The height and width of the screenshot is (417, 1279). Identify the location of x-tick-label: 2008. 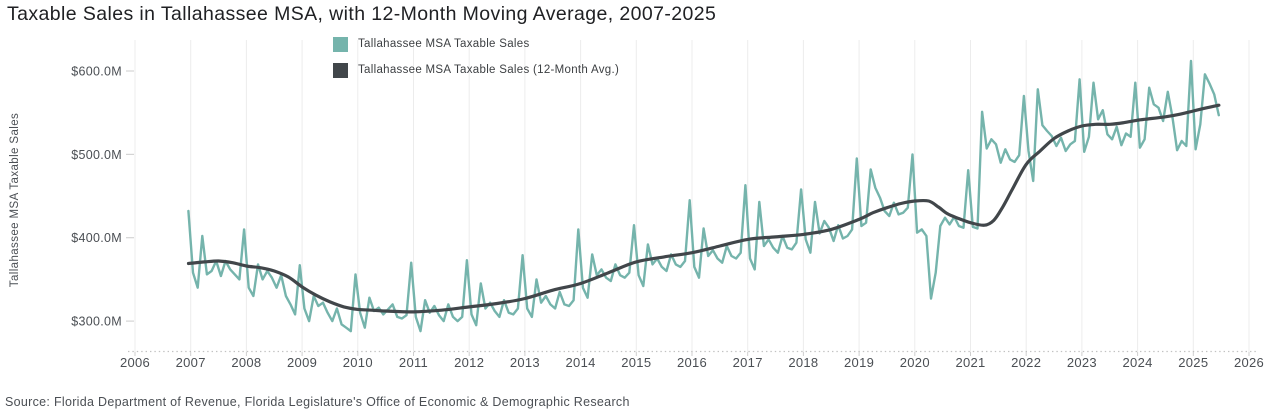
(246, 362).